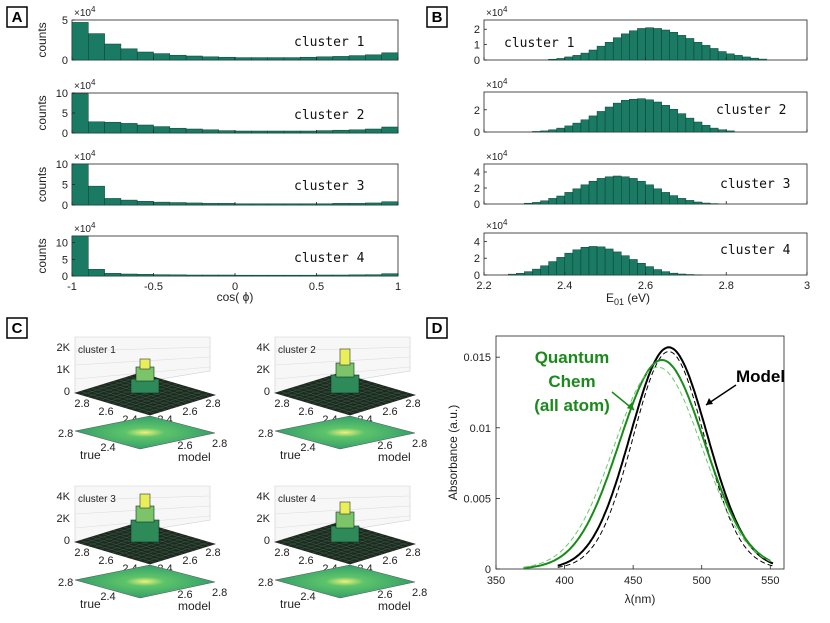  What do you see at coordinates (281, 404) in the screenshot?
I see `floor-tick-label: 2.8` at bounding box center [281, 404].